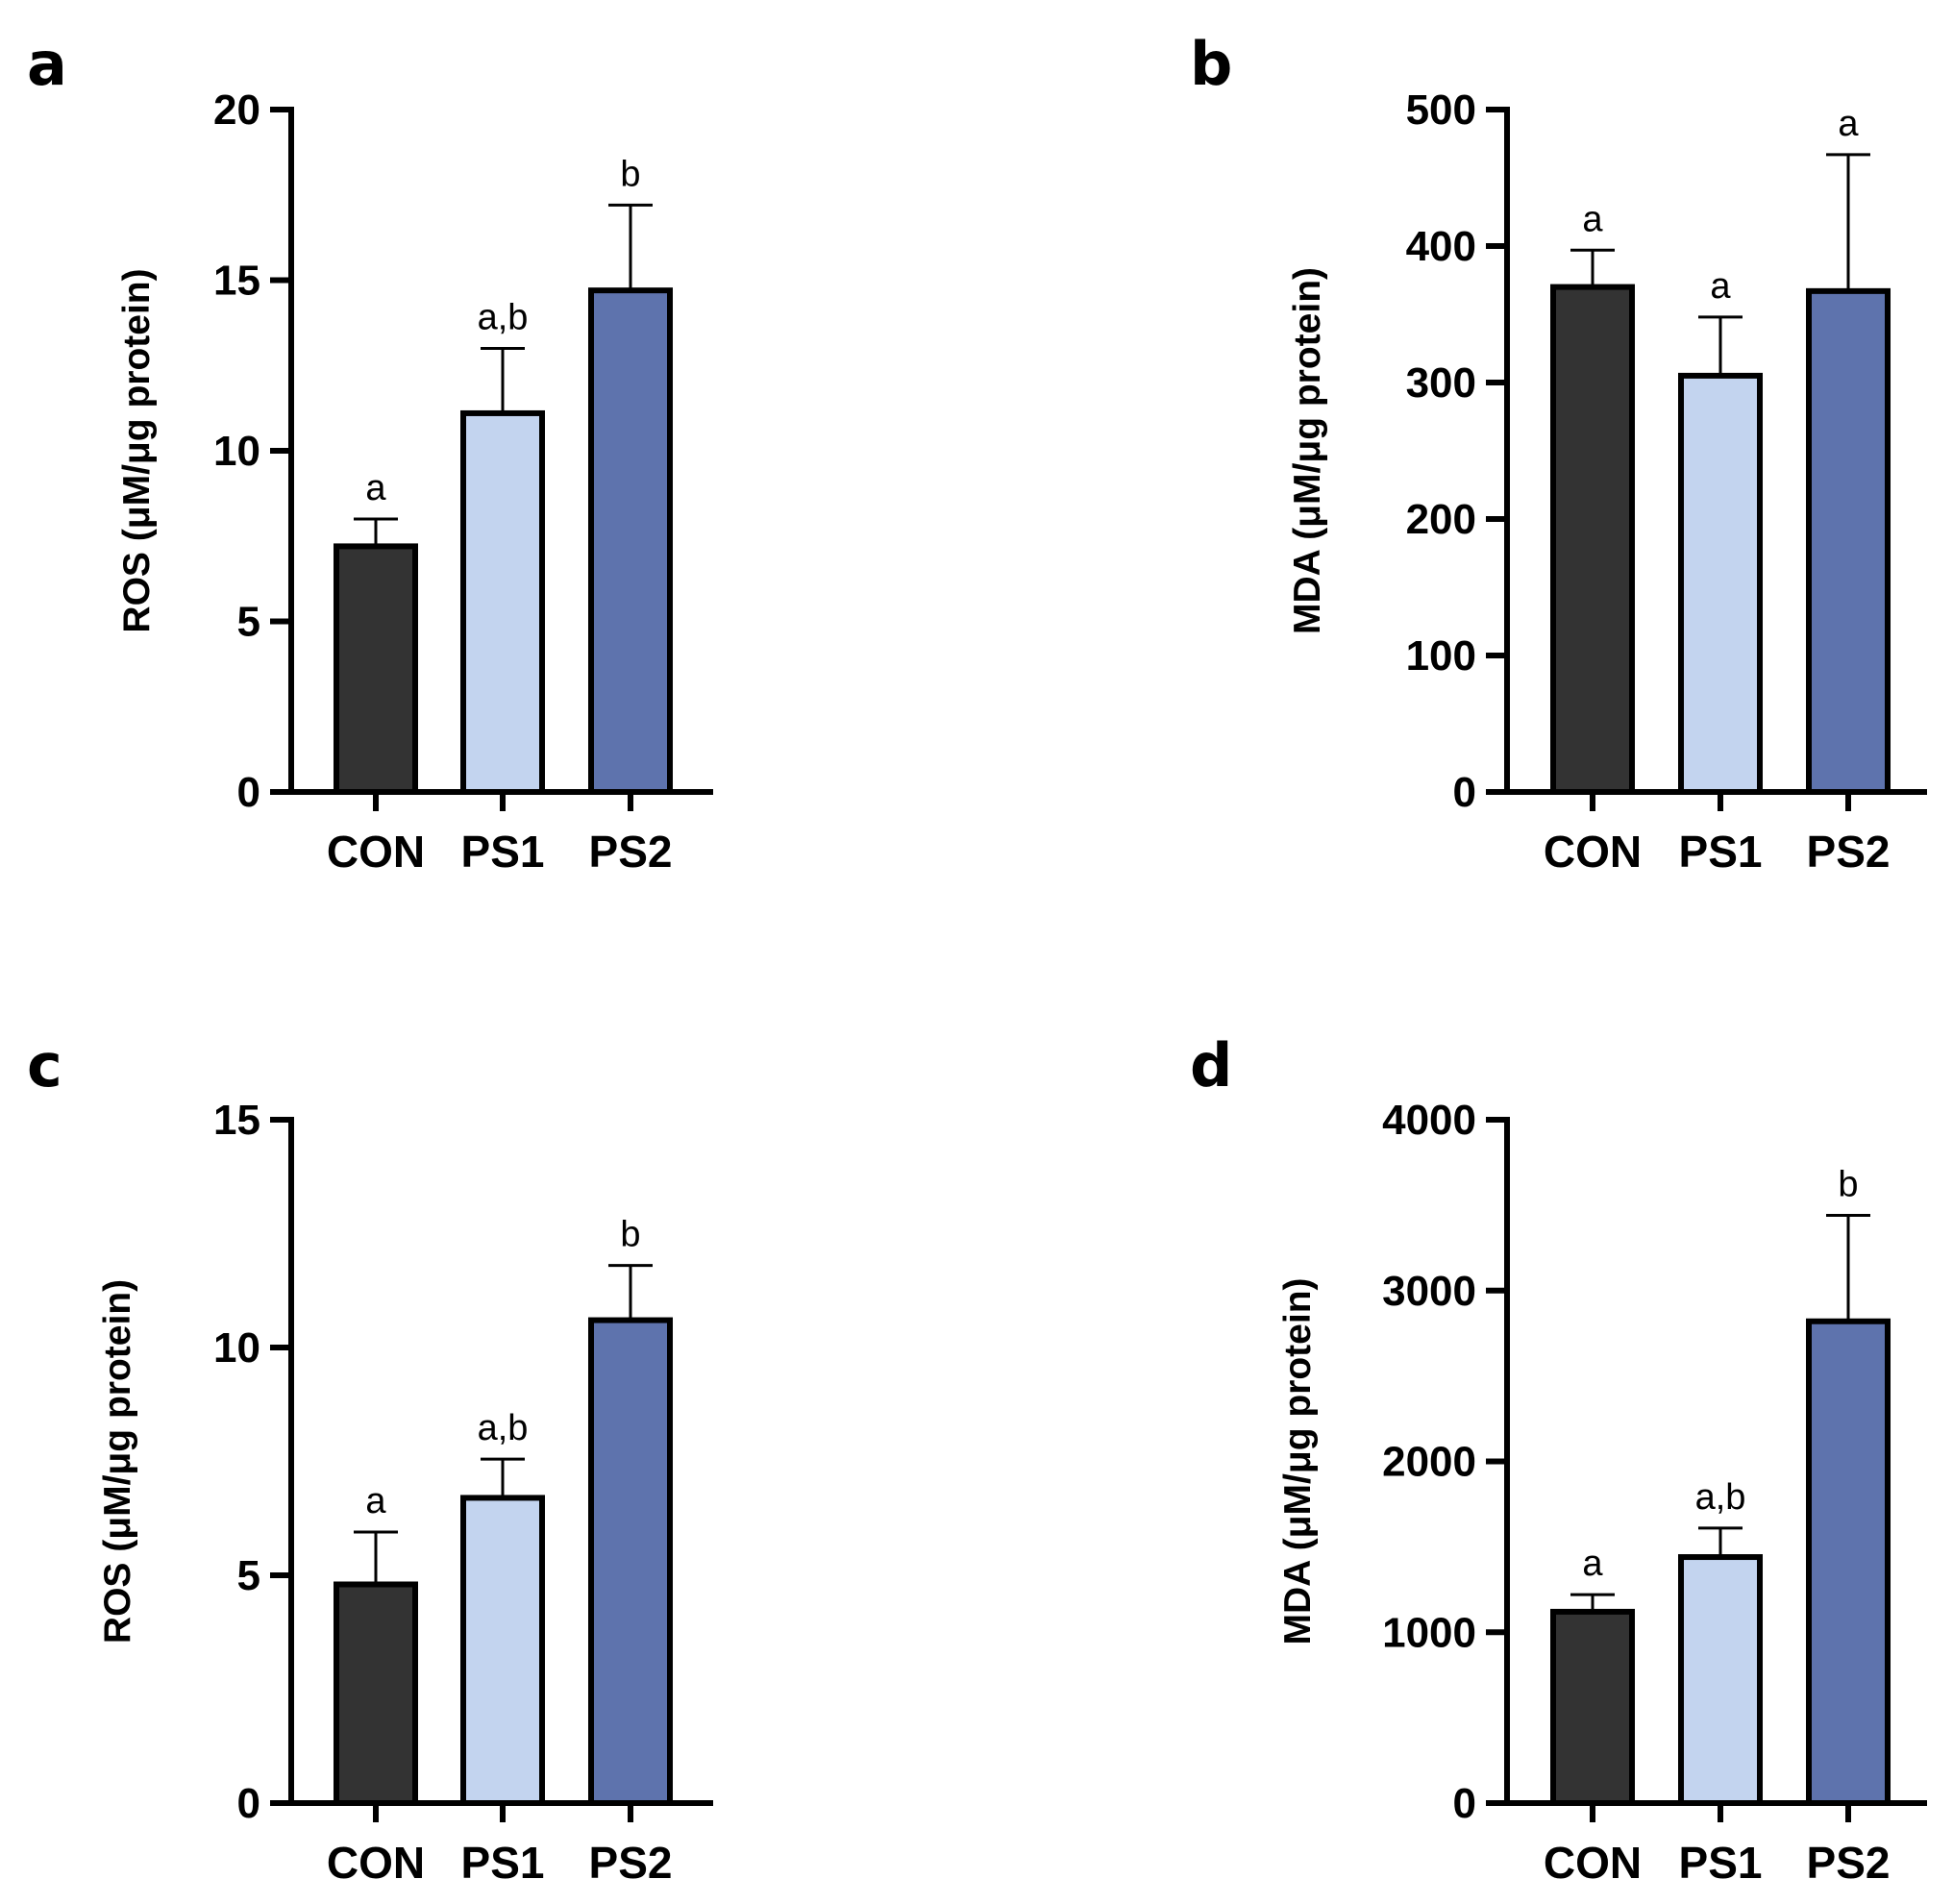 The image size is (1953, 1904). What do you see at coordinates (1429, 1291) in the screenshot?
I see `y-tick-label: 3000` at bounding box center [1429, 1291].